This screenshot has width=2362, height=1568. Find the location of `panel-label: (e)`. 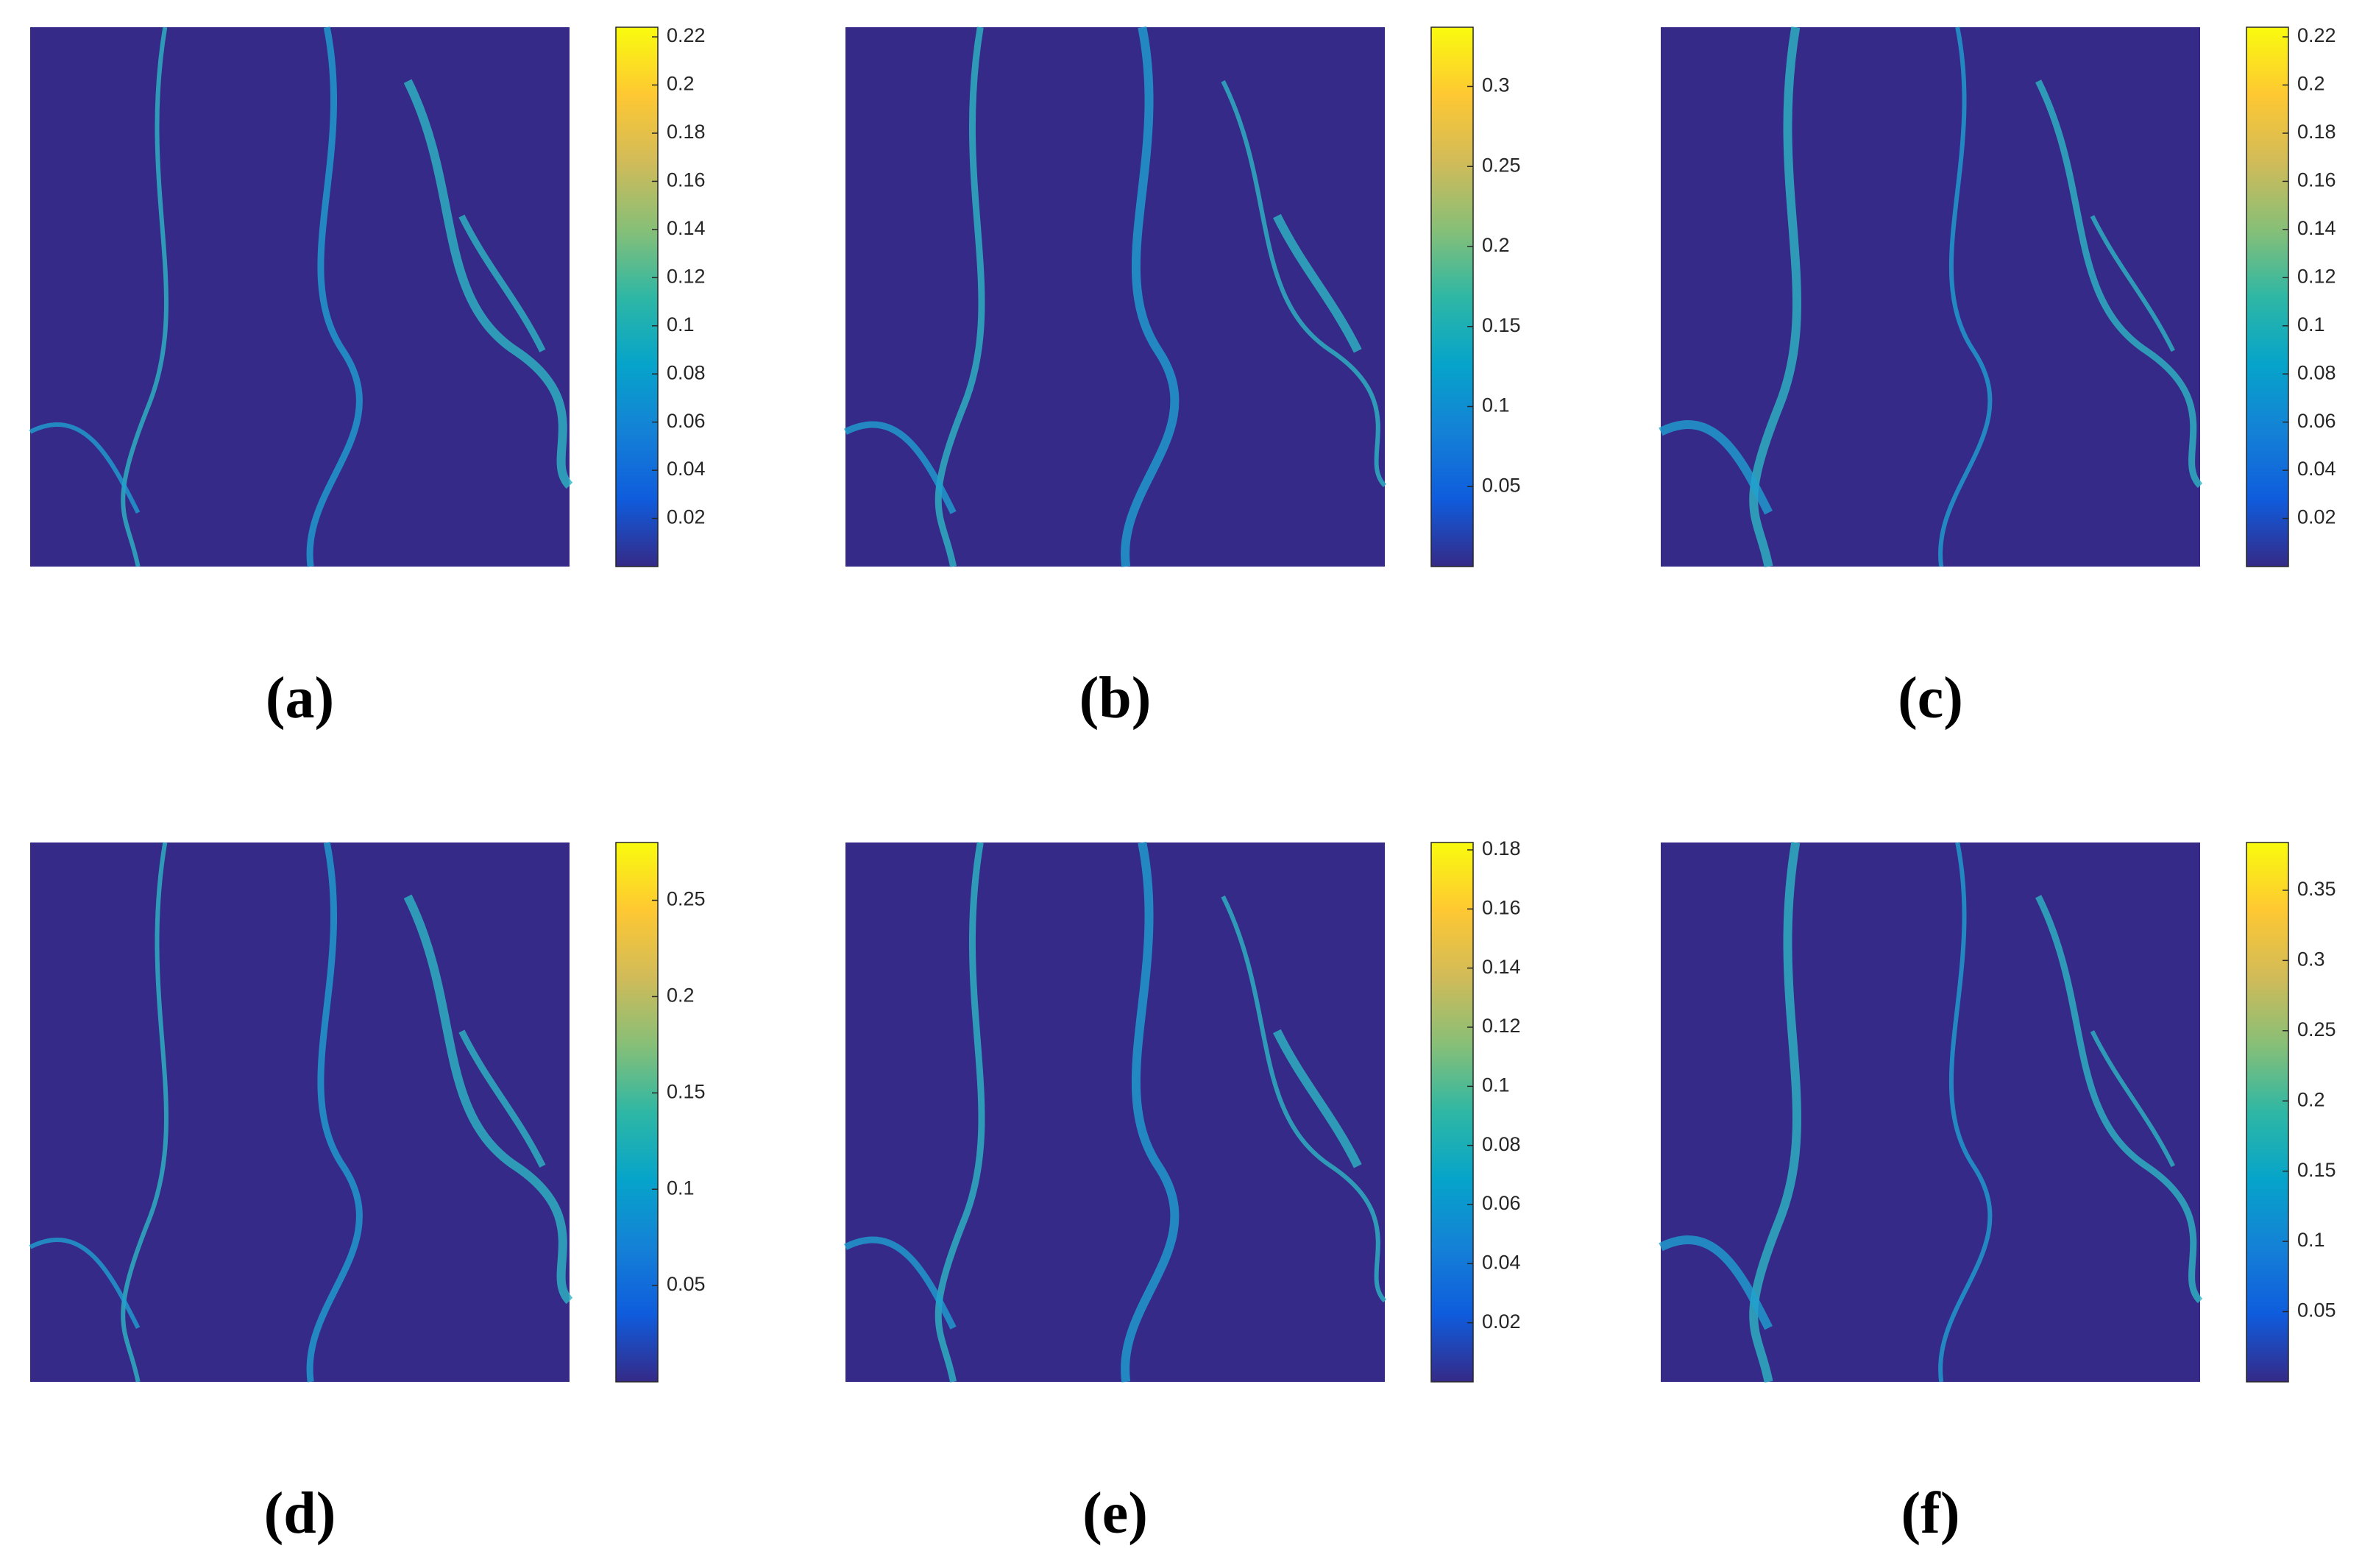

panel-label: (e) is located at coordinates (1115, 1513).